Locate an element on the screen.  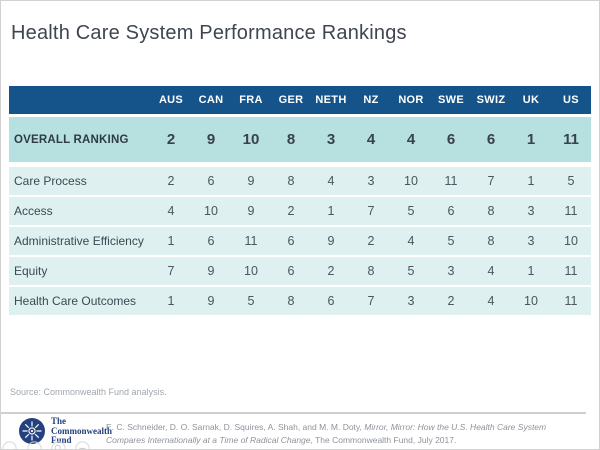
table-row: OVERALL RANKING 2 9 10 8 3 4 4 6 6 1 11 is located at coordinates (300, 139).